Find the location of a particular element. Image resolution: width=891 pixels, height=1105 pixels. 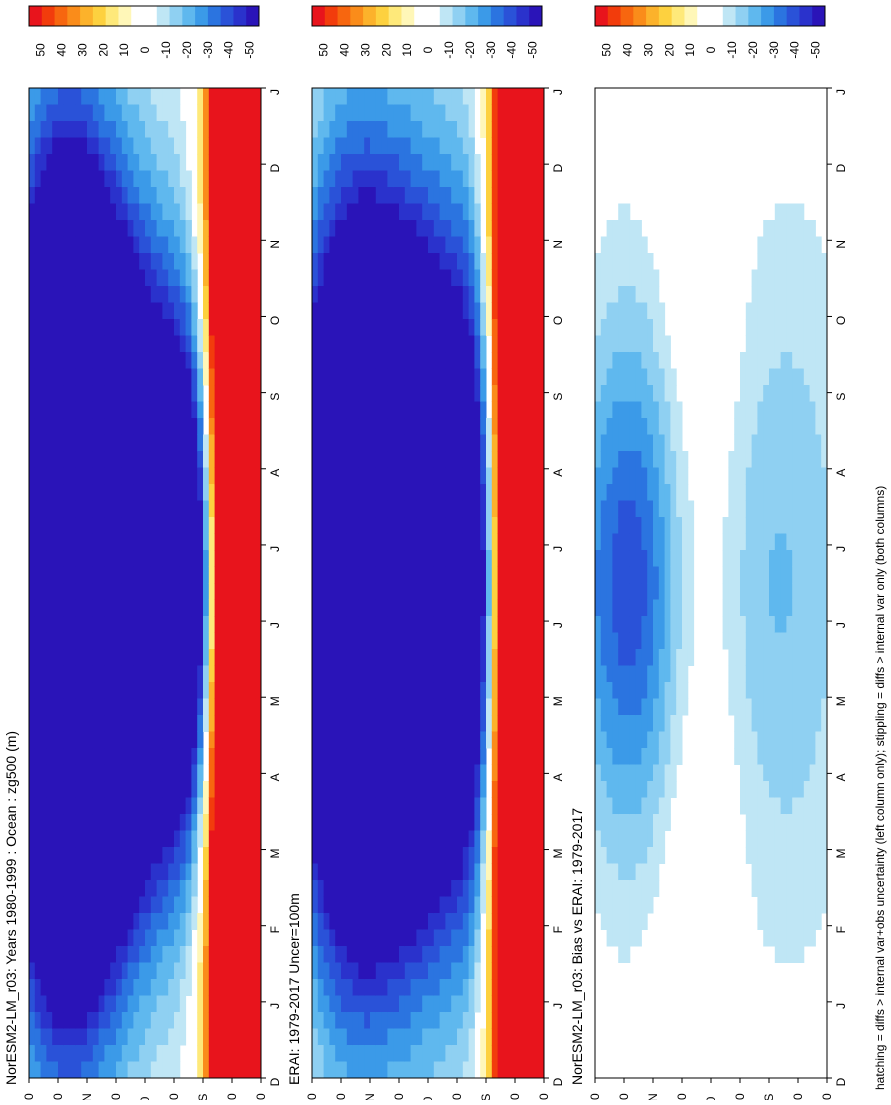

colorbar-swatch is located at coordinates (510, 16).